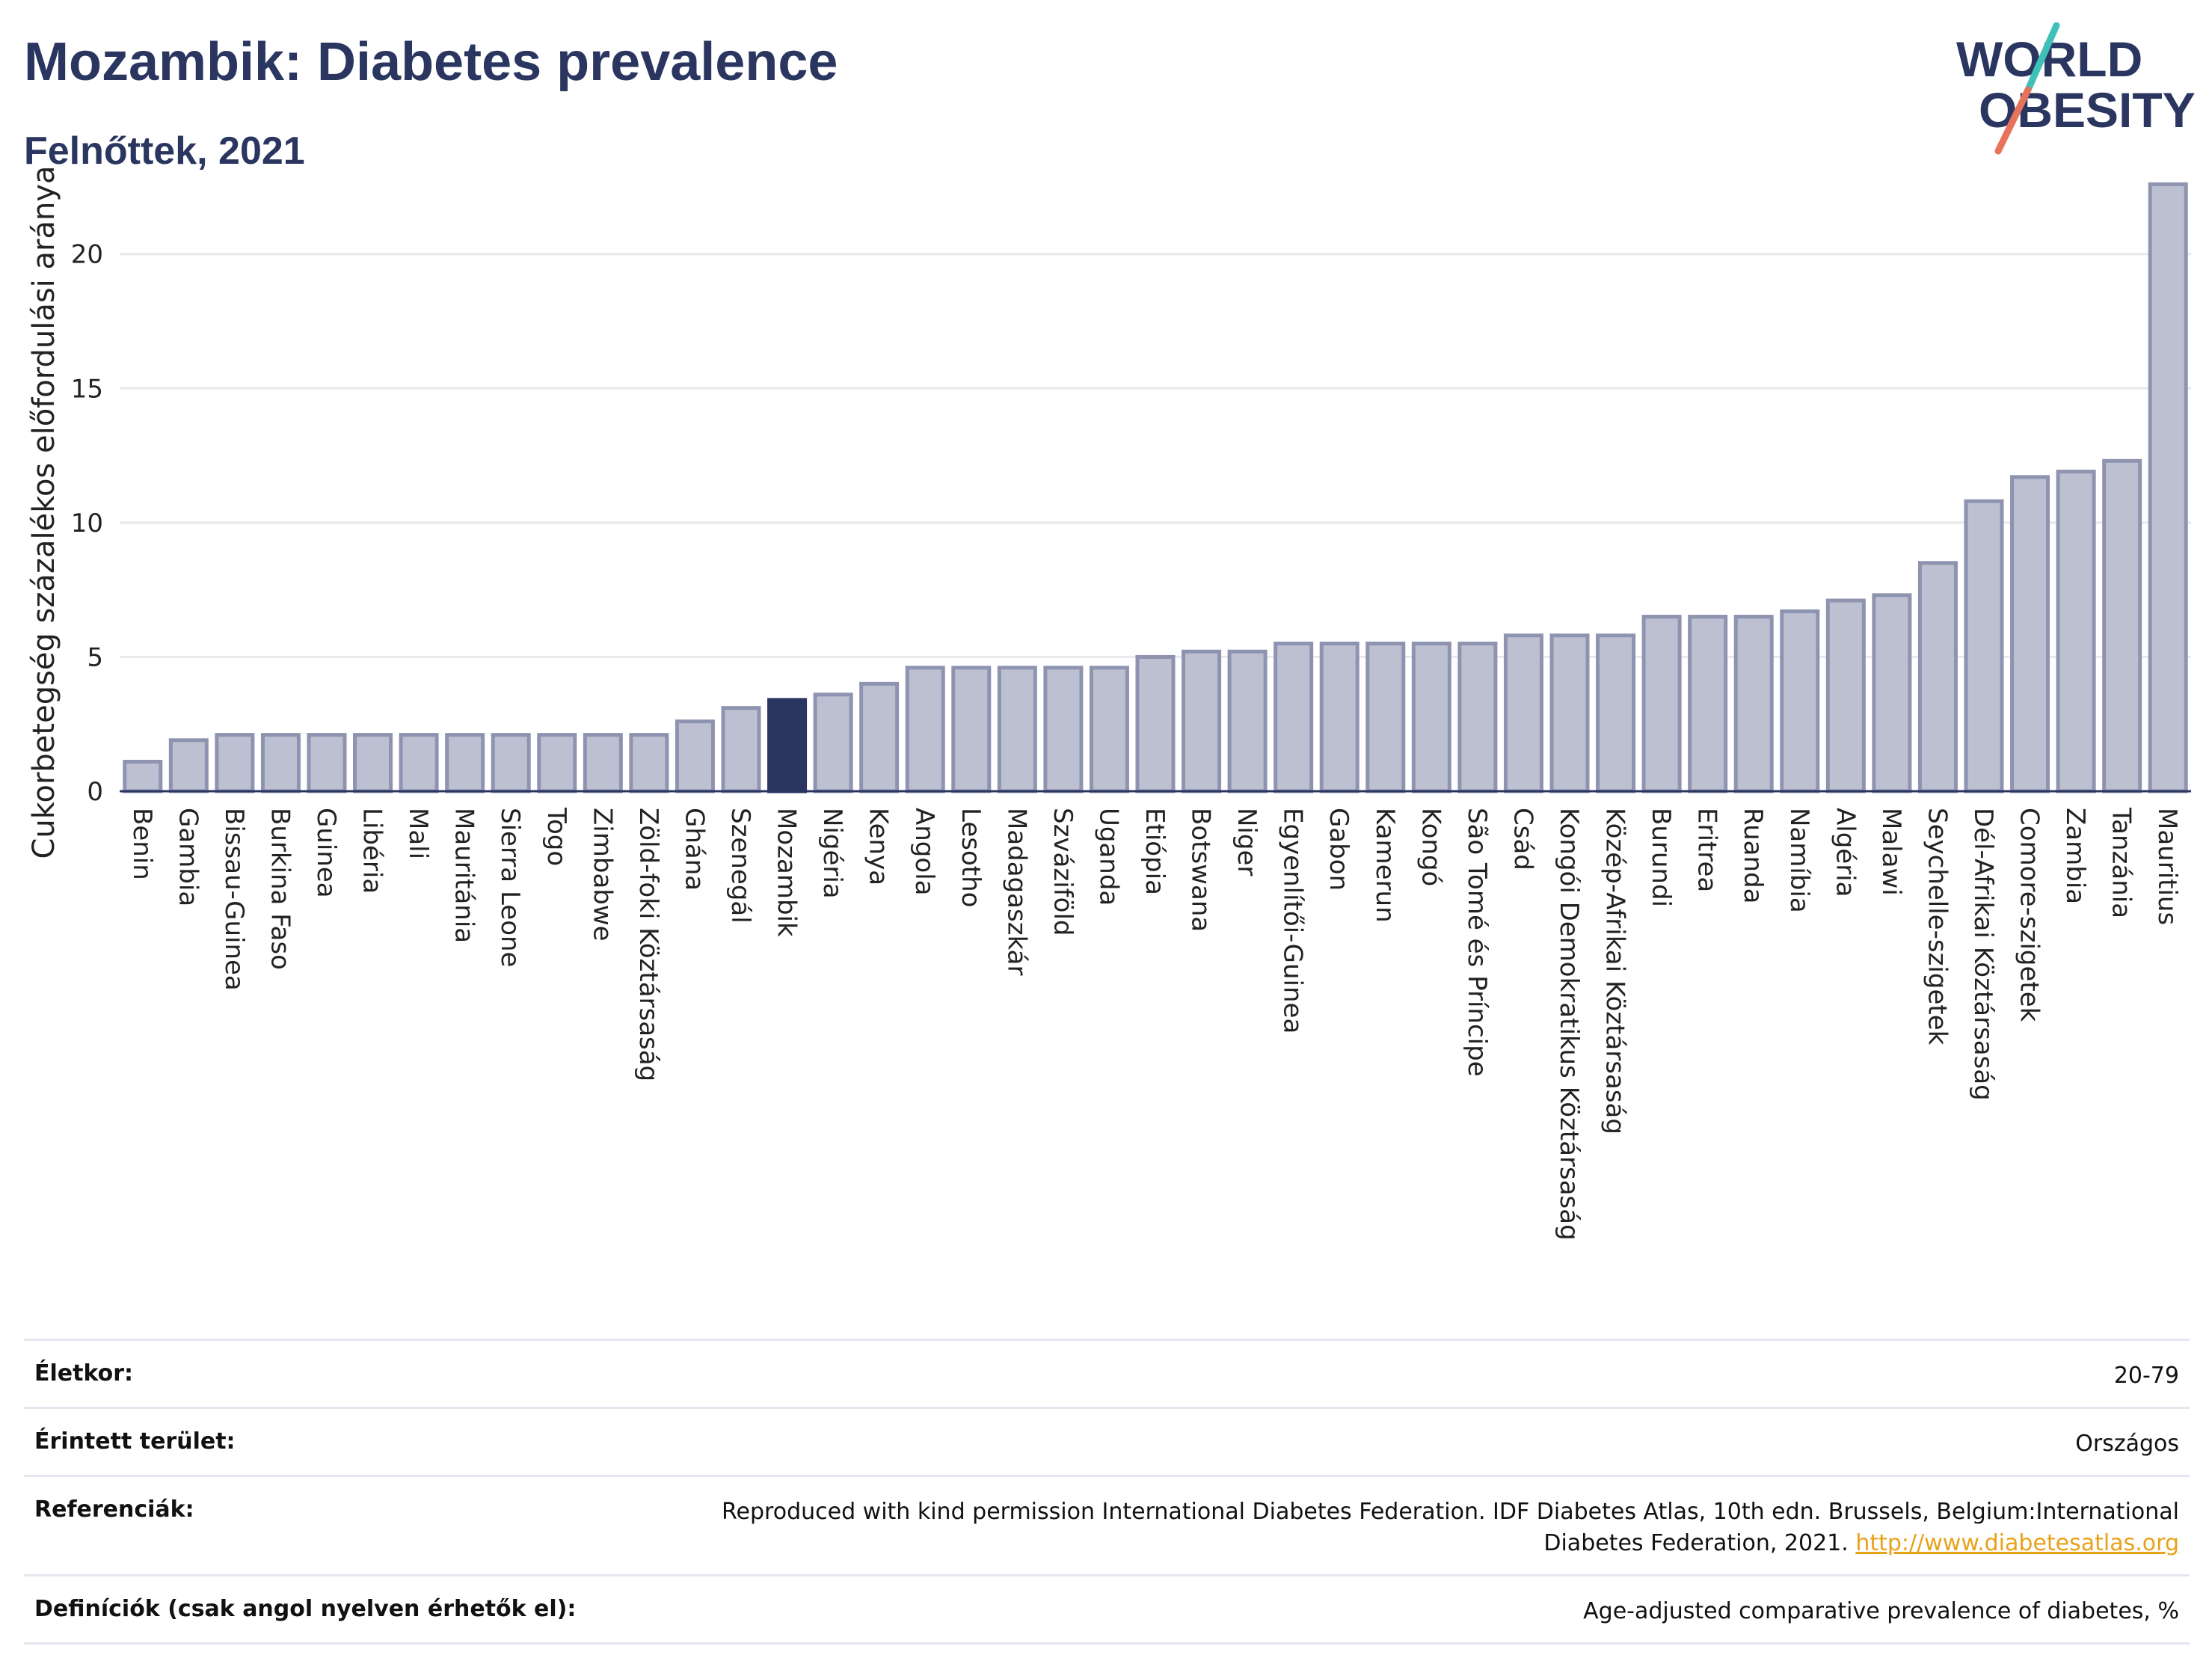  Describe the element at coordinates (695, 756) in the screenshot. I see `bar-gh-na` at that location.